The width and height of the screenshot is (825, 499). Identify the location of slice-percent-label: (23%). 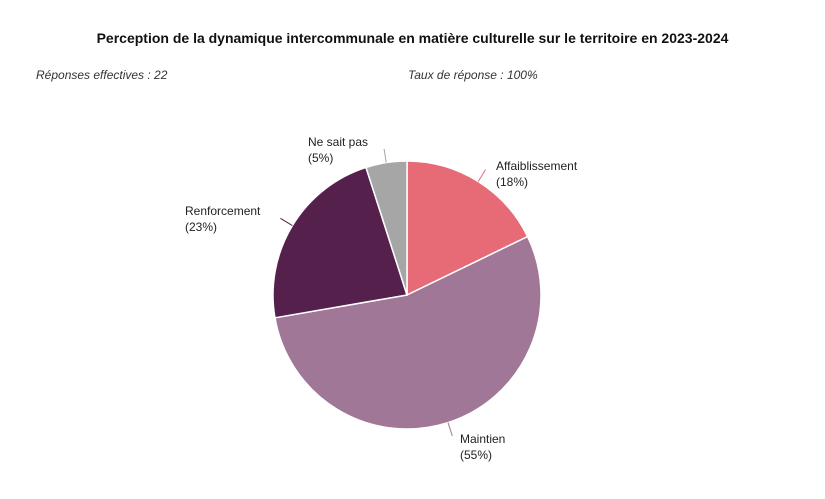
(201, 227).